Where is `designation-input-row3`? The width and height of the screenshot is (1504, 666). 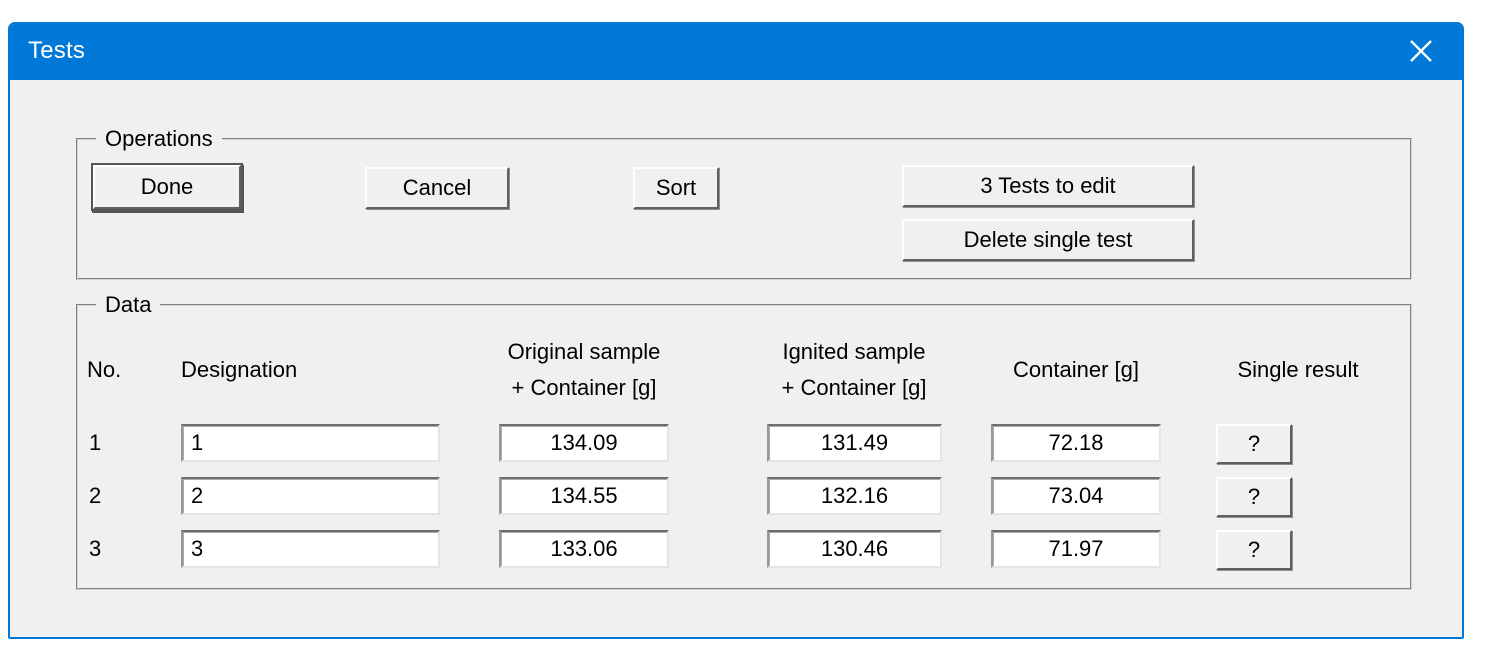 designation-input-row3 is located at coordinates (310, 549).